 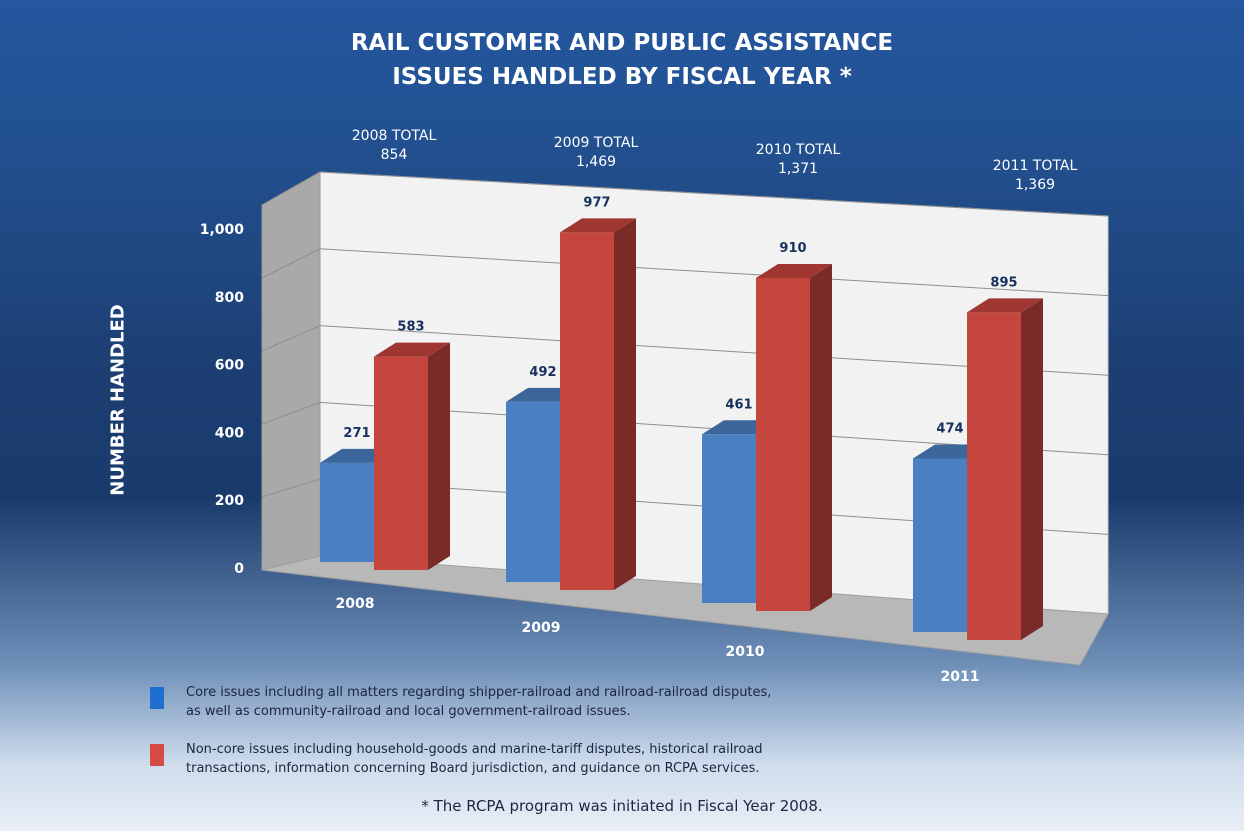 What do you see at coordinates (745, 652) in the screenshot?
I see `x-tick-label: 2010` at bounding box center [745, 652].